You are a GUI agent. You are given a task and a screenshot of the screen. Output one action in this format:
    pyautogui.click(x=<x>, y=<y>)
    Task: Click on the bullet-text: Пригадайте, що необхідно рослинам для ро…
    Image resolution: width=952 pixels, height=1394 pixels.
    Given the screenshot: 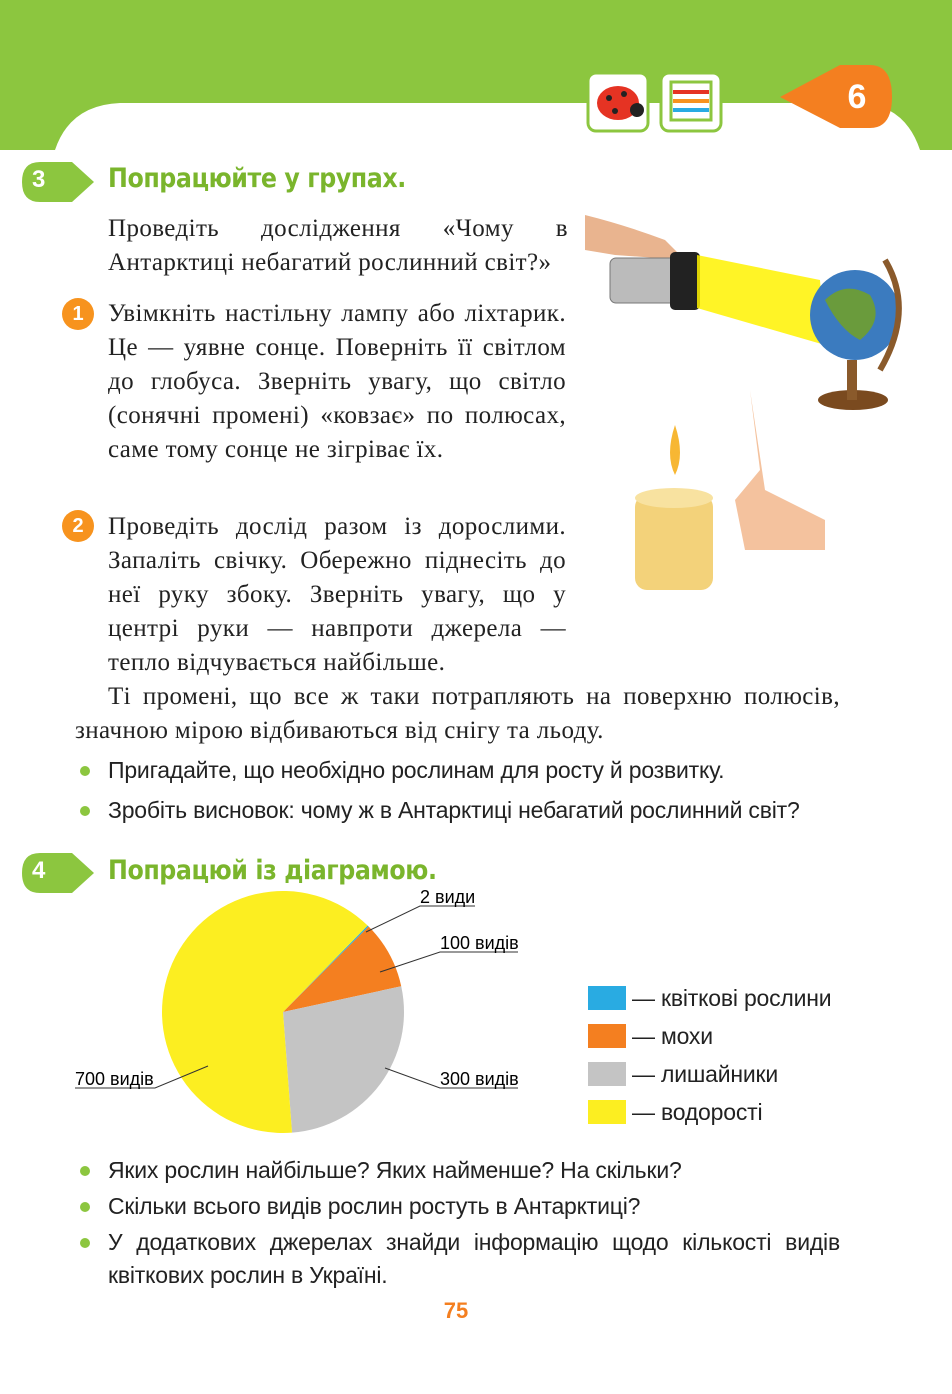 What is the action you would take?
    pyautogui.click(x=416, y=770)
    